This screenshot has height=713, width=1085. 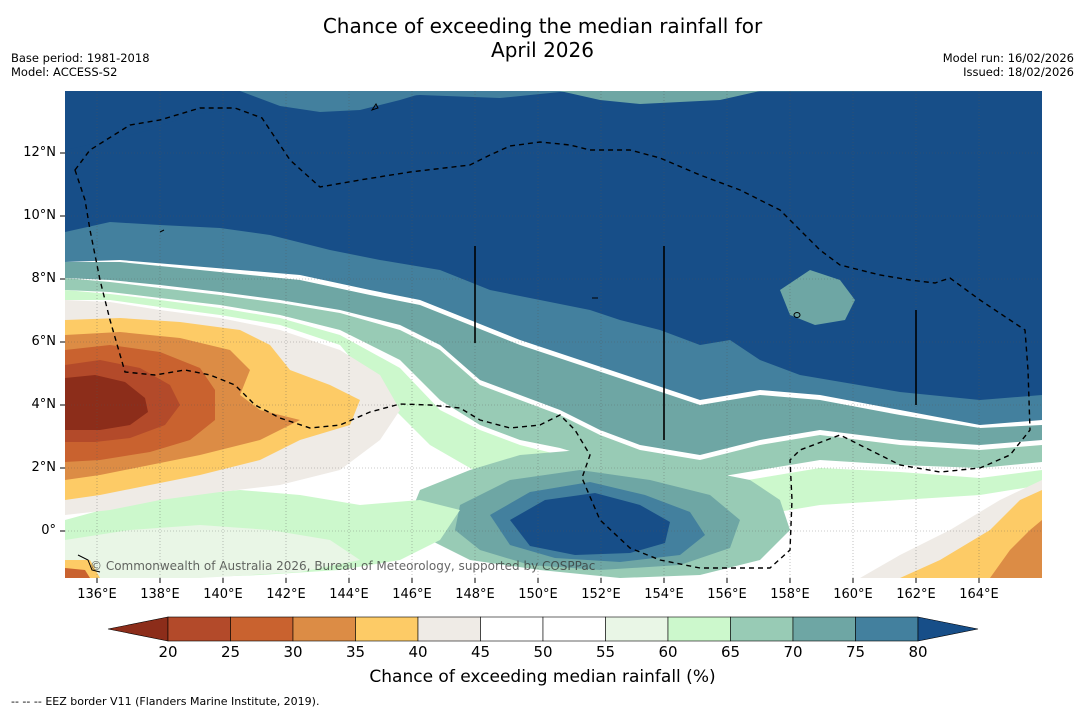 I want to click on model-run: Model run: 16/02/2026, so click(x=1008, y=58).